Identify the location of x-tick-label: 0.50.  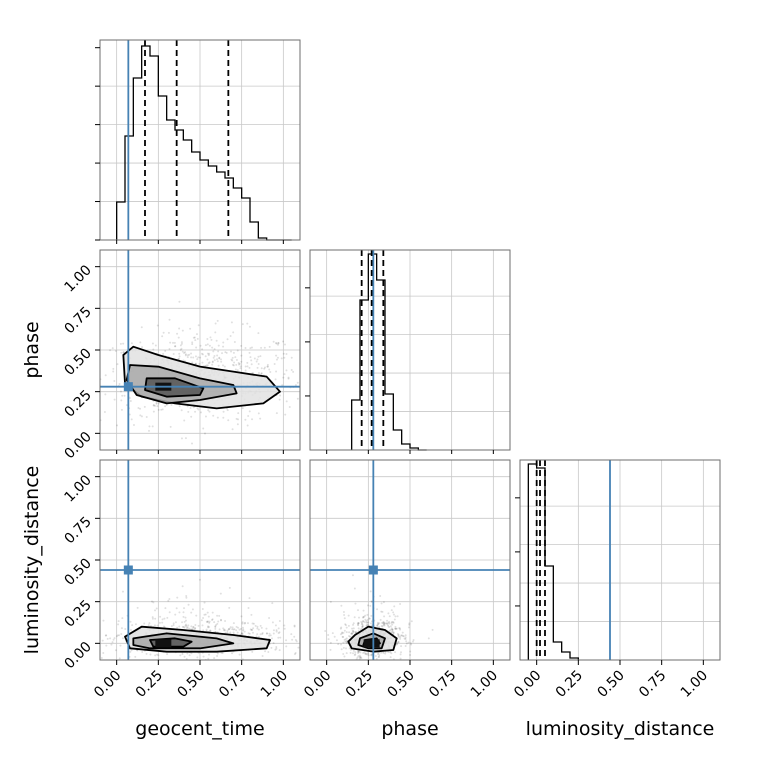
(400, 684).